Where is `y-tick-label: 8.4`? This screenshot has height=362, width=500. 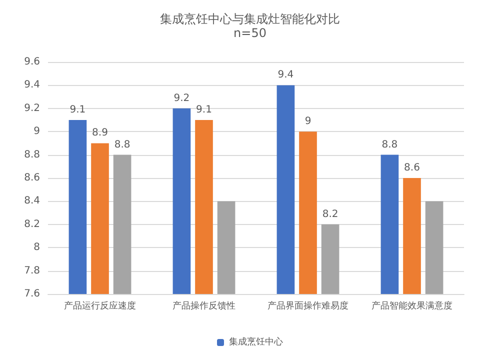
y-tick-label: 8.4 is located at coordinates (32, 201).